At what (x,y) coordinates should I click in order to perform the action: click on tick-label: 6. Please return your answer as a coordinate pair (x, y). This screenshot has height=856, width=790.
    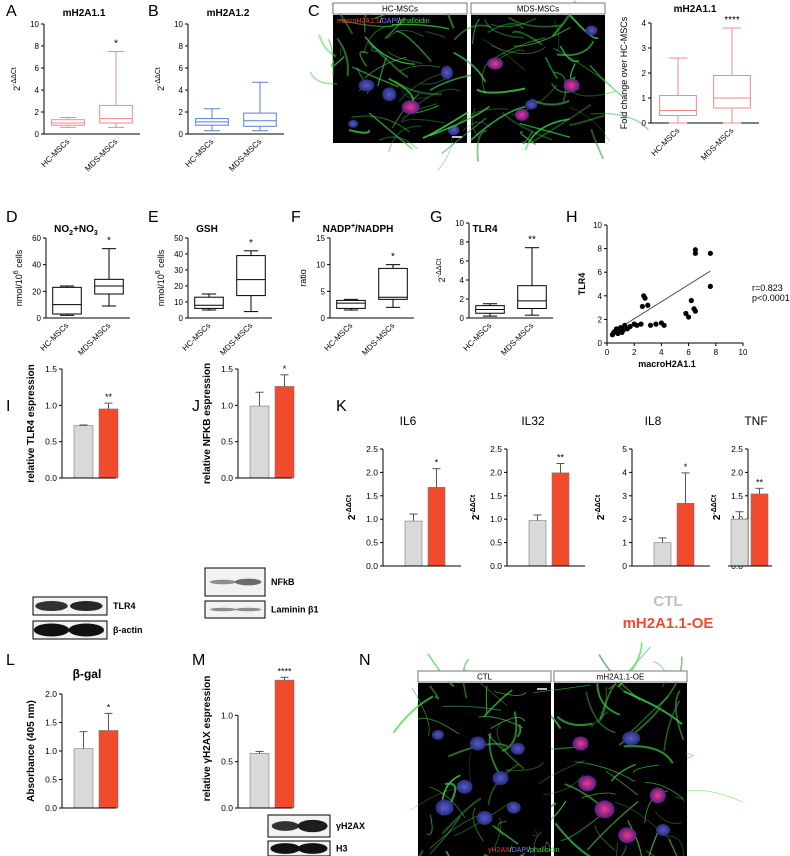
    Looking at the image, I should click on (181, 68).